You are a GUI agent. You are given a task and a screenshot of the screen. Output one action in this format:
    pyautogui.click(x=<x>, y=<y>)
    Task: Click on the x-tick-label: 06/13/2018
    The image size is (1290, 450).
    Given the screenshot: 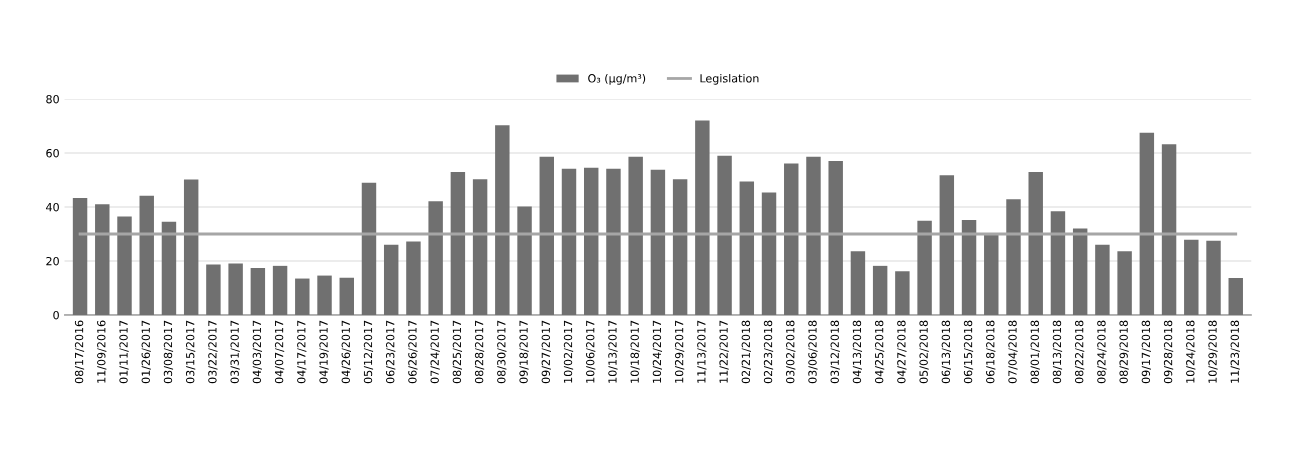 What is the action you would take?
    pyautogui.click(x=946, y=352)
    